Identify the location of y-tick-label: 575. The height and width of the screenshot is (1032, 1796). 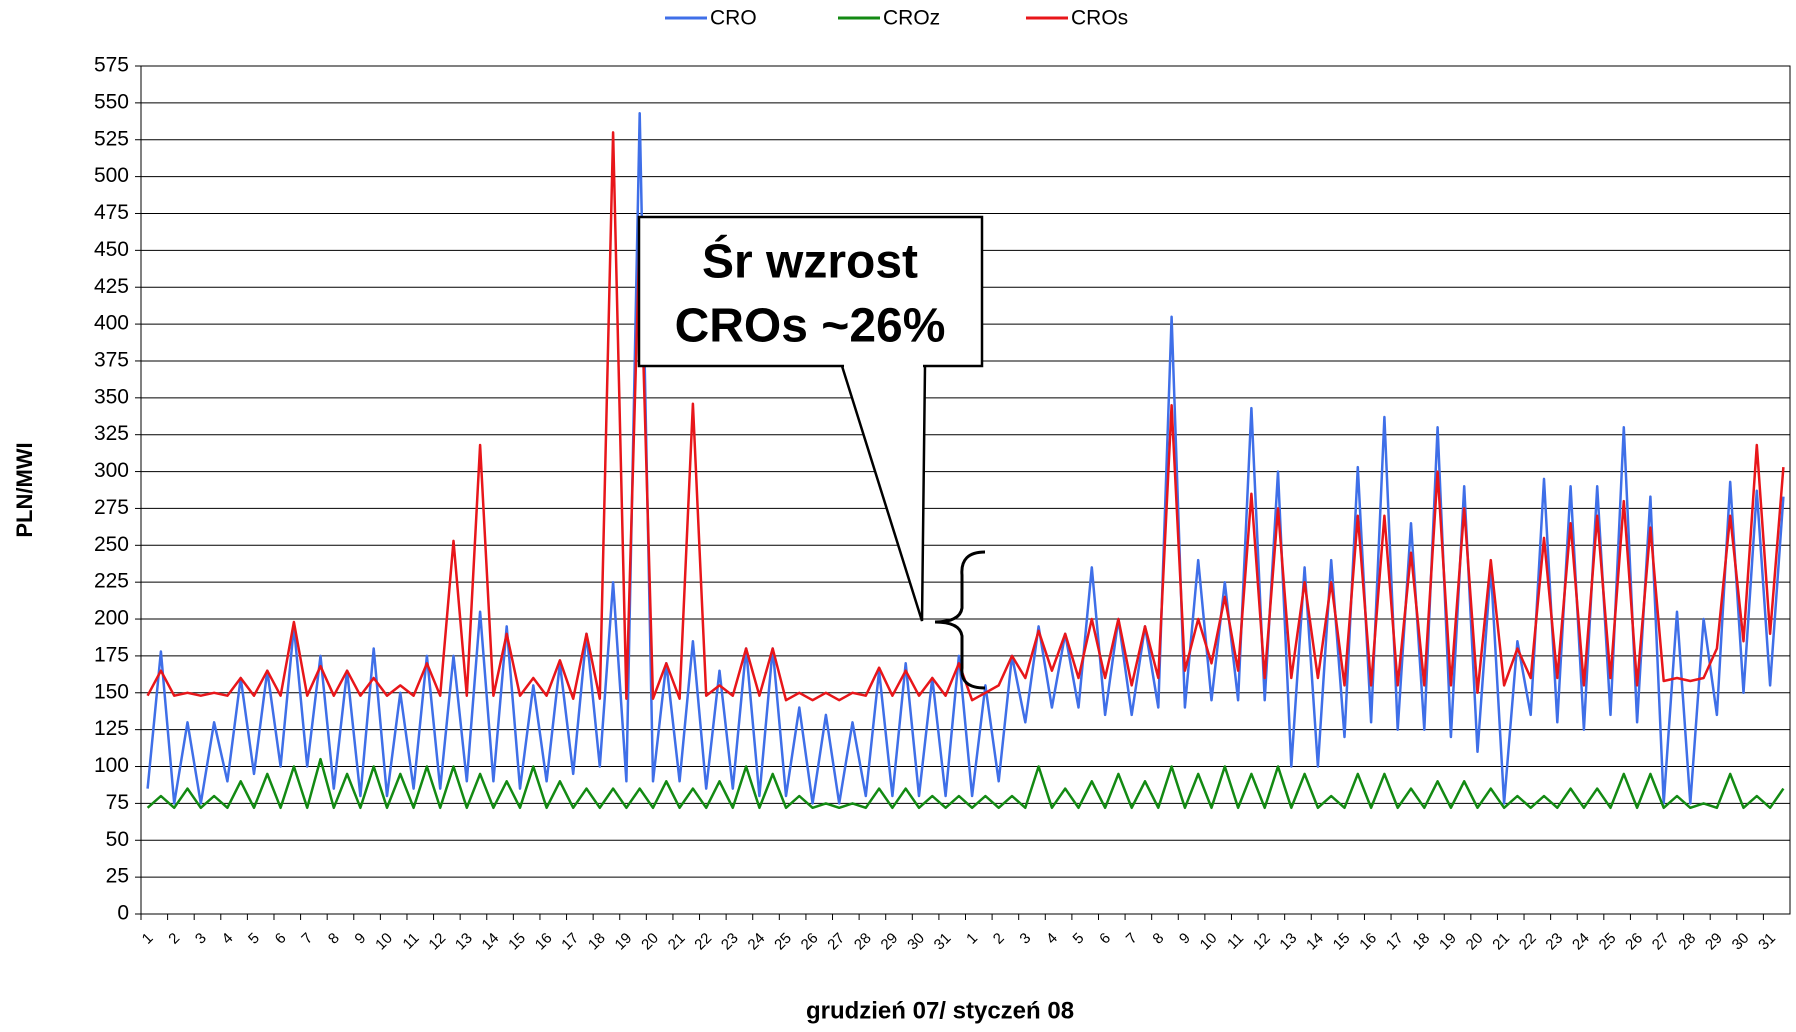
(111, 65).